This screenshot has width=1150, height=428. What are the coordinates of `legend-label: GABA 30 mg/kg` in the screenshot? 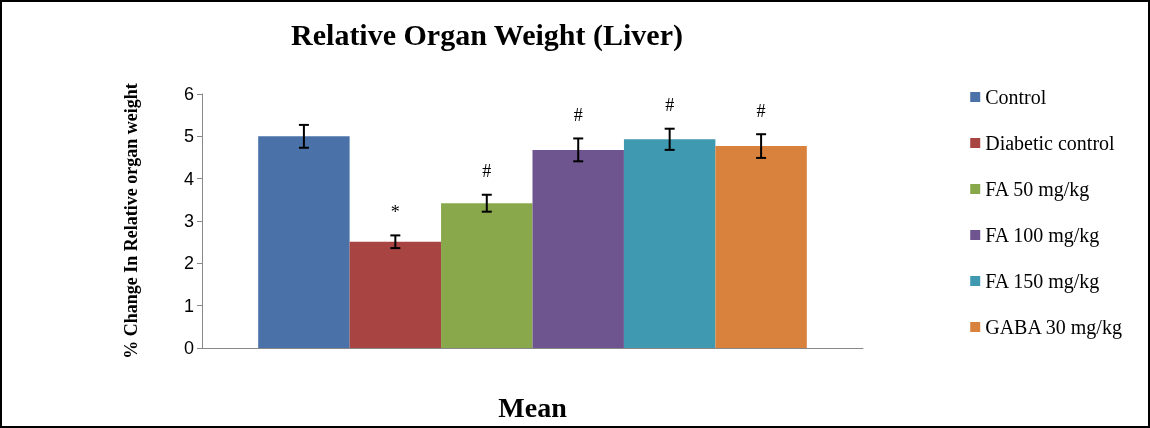 It's located at (1053, 327).